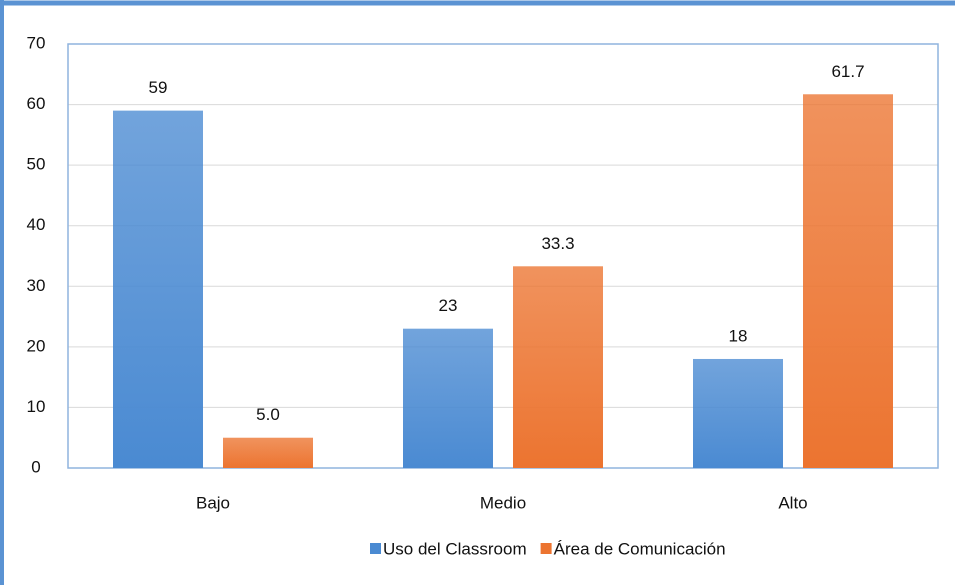  I want to click on legend-label: Área de Comunicación, so click(640, 548).